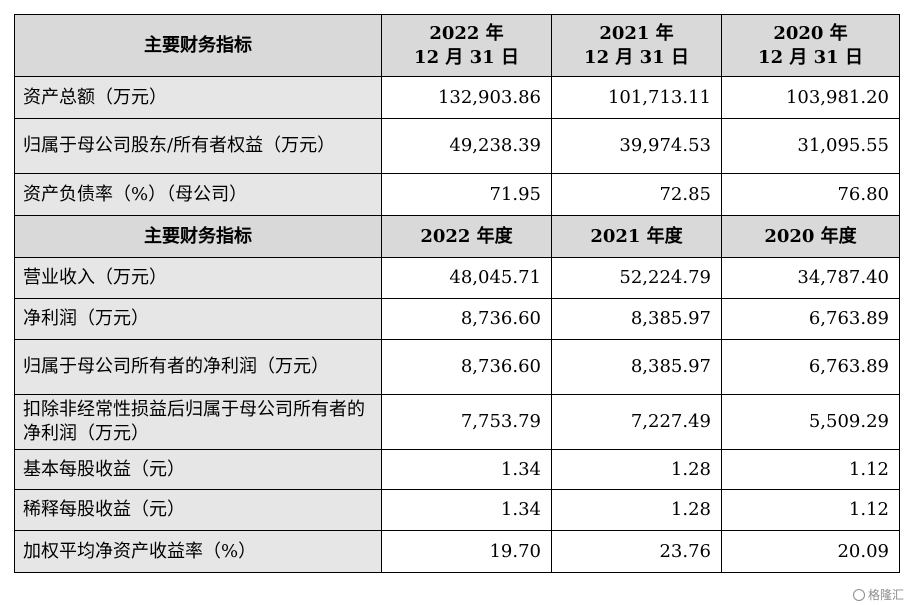  Describe the element at coordinates (198, 469) in the screenshot. I see `row-label: 基本每股收益（元）` at that location.